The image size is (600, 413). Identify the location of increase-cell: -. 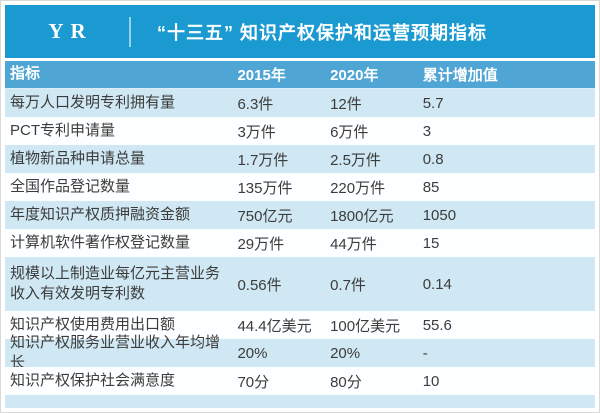
(425, 353).